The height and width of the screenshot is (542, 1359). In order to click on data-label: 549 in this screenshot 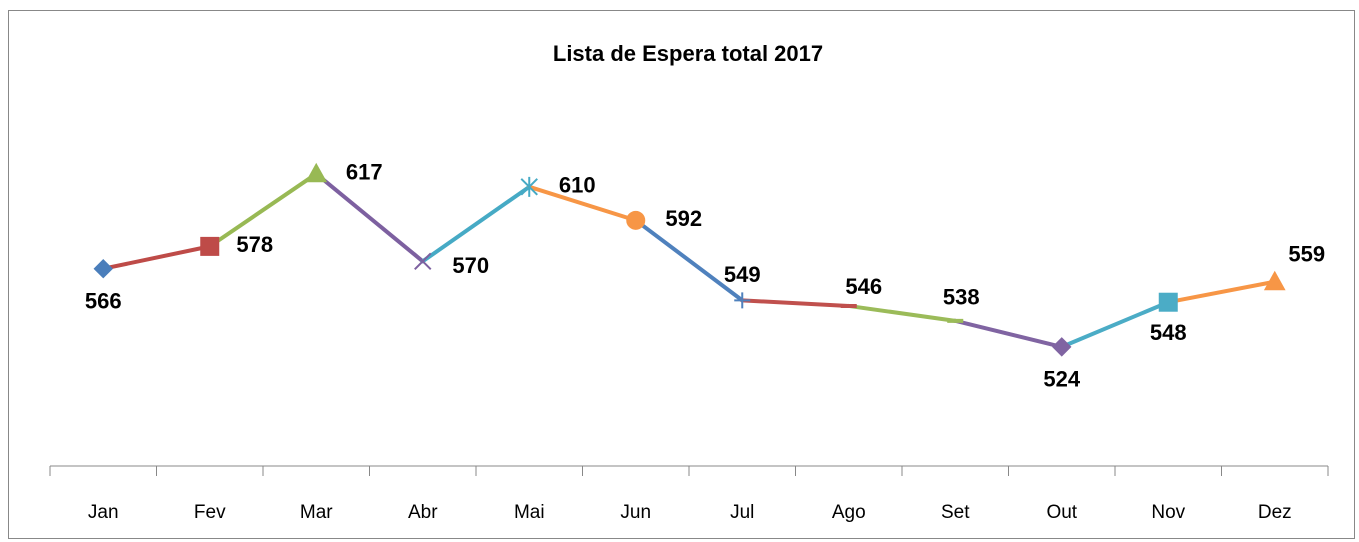, I will do `click(742, 274)`.